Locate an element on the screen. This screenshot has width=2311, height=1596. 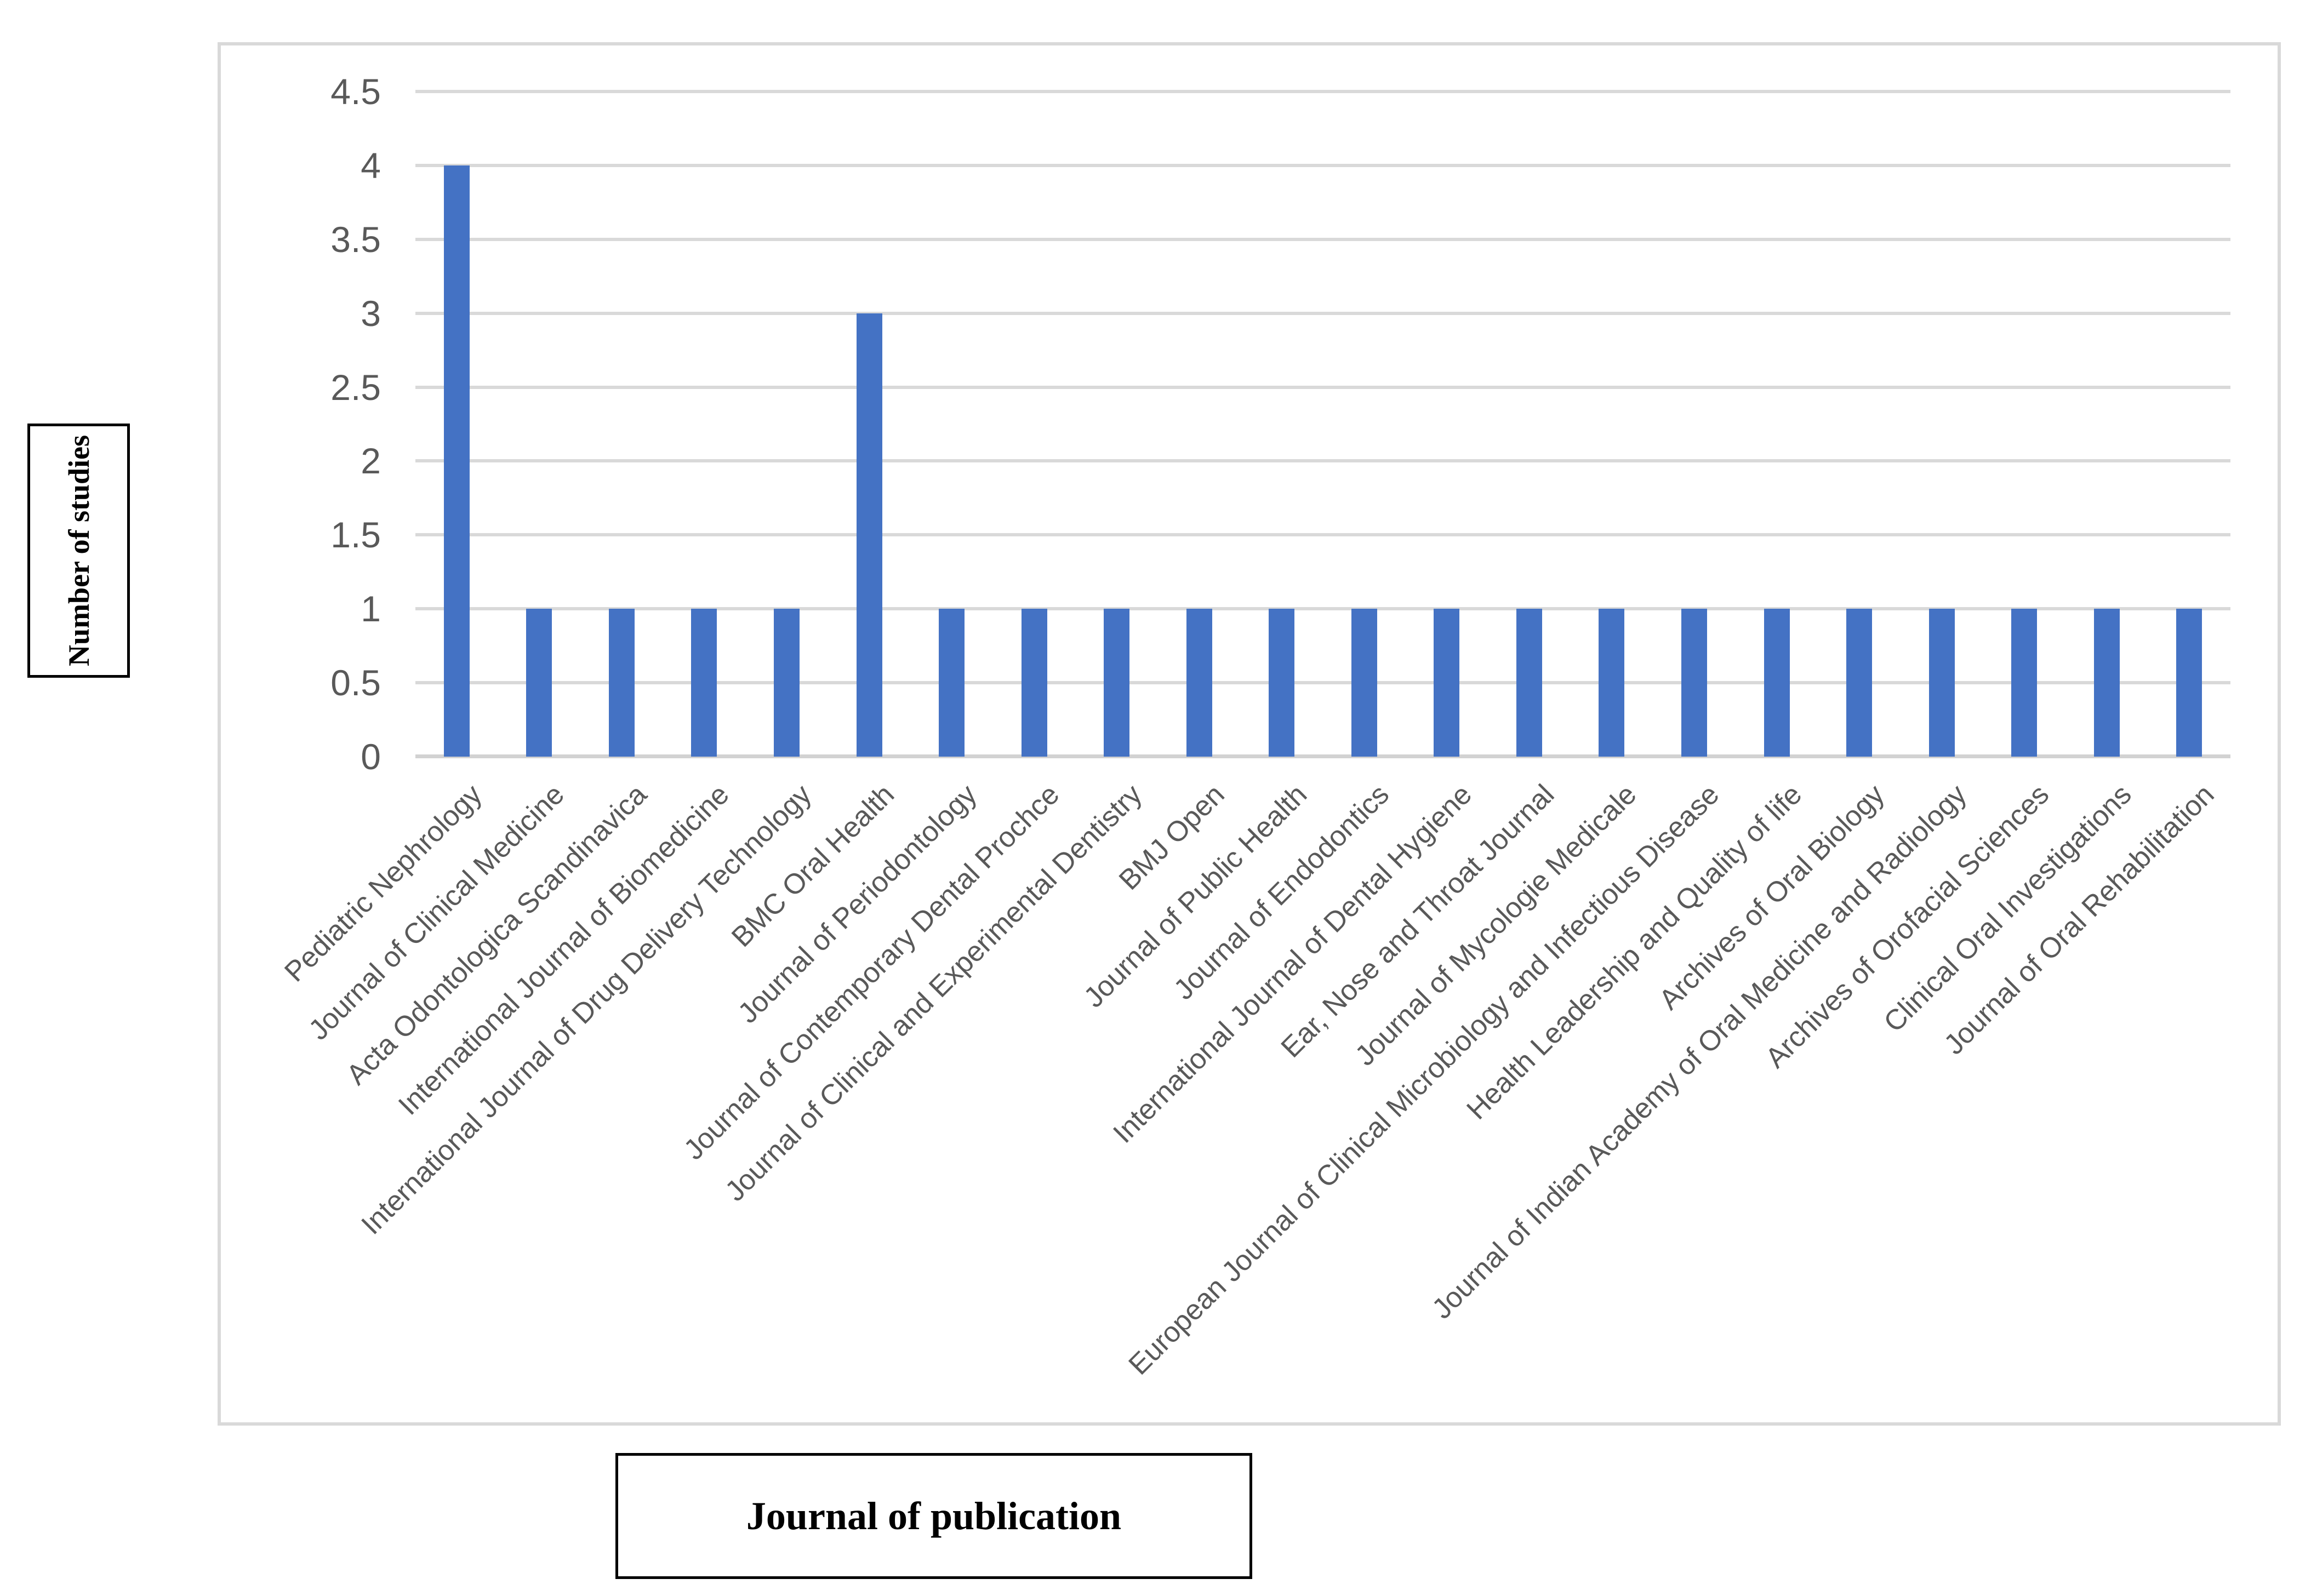
y-axis-tick-label: 1 is located at coordinates (371, 609).